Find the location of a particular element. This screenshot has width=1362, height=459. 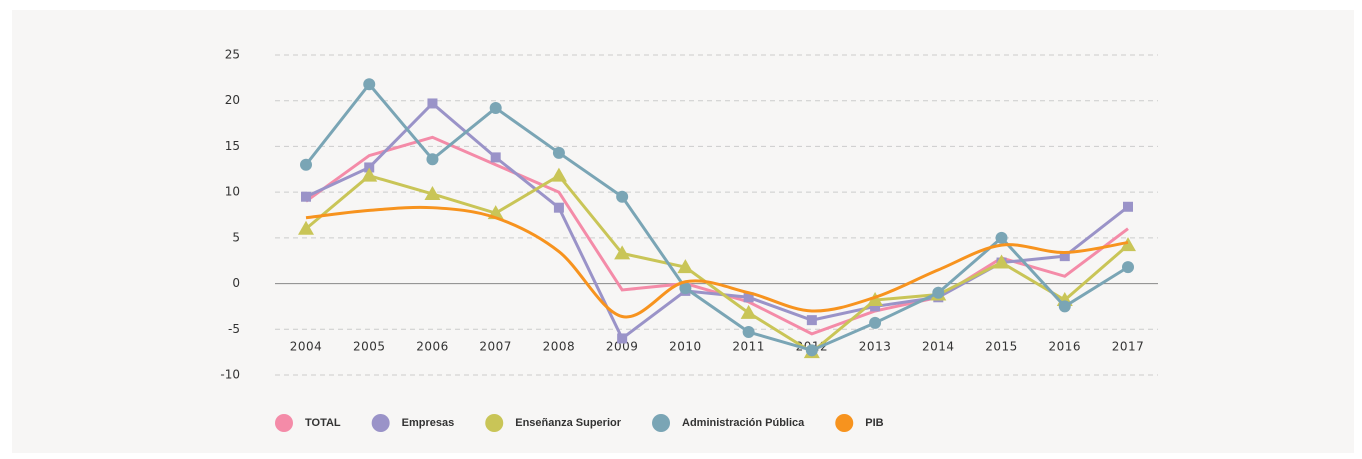

legend-label: PIB is located at coordinates (874, 423).